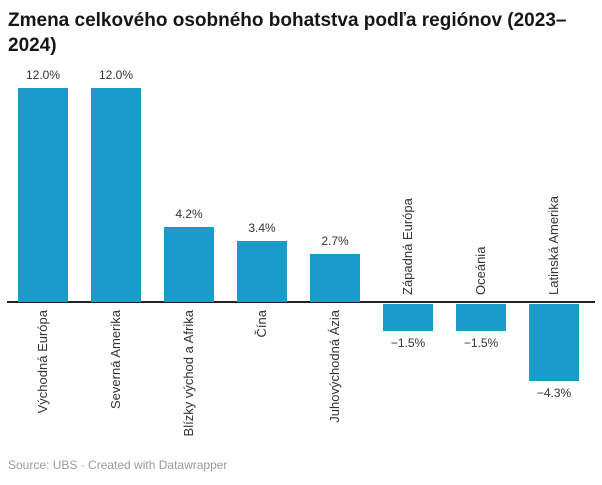 The image size is (602, 485). I want to click on bar-category-label: Severná Amerika, so click(115, 359).